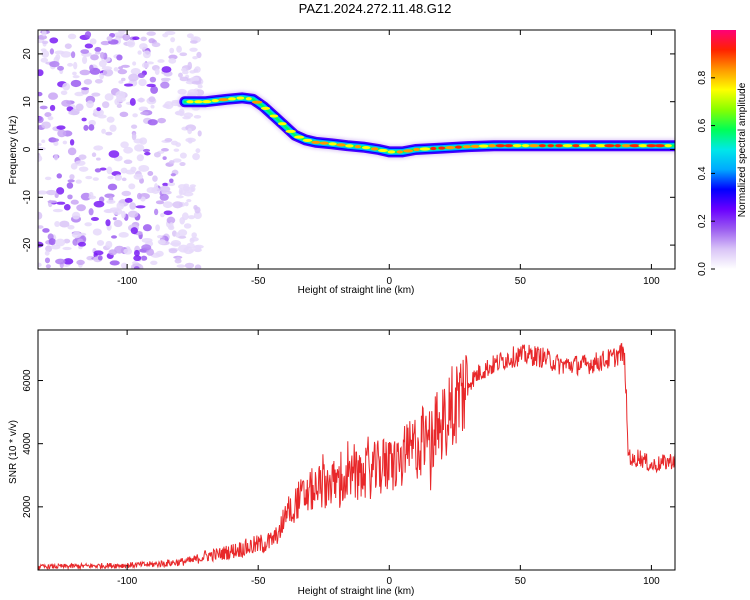 Image resolution: width=750 pixels, height=600 pixels. Describe the element at coordinates (13, 452) in the screenshot. I see `snr-y-label: SNR (10 * v/v)` at that location.